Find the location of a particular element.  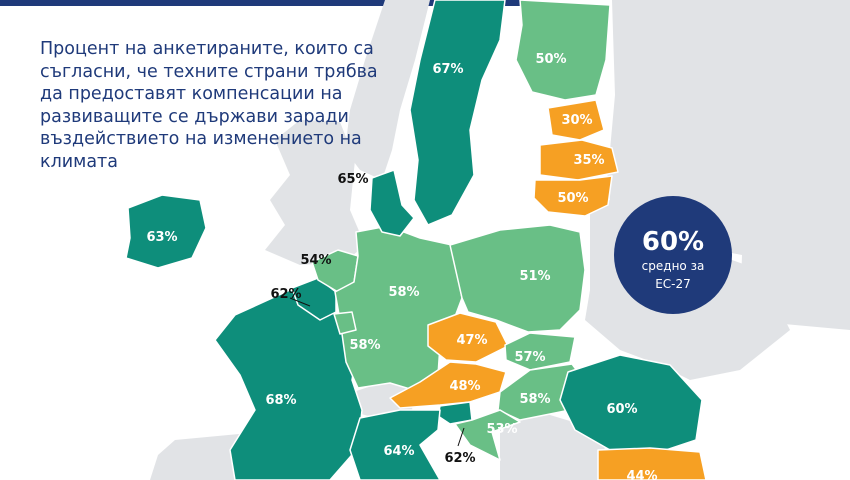

france-label: 68% is located at coordinates (280, 400).